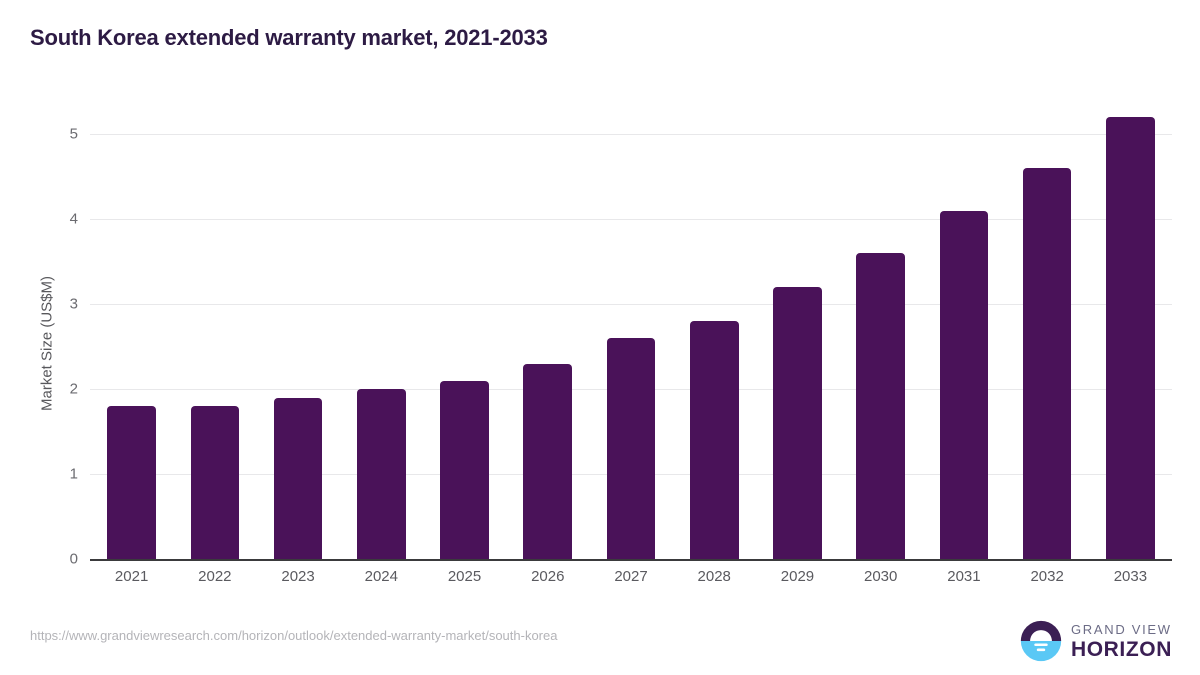 The height and width of the screenshot is (675, 1200). I want to click on logo-line-2: HORIZON, so click(1121, 649).